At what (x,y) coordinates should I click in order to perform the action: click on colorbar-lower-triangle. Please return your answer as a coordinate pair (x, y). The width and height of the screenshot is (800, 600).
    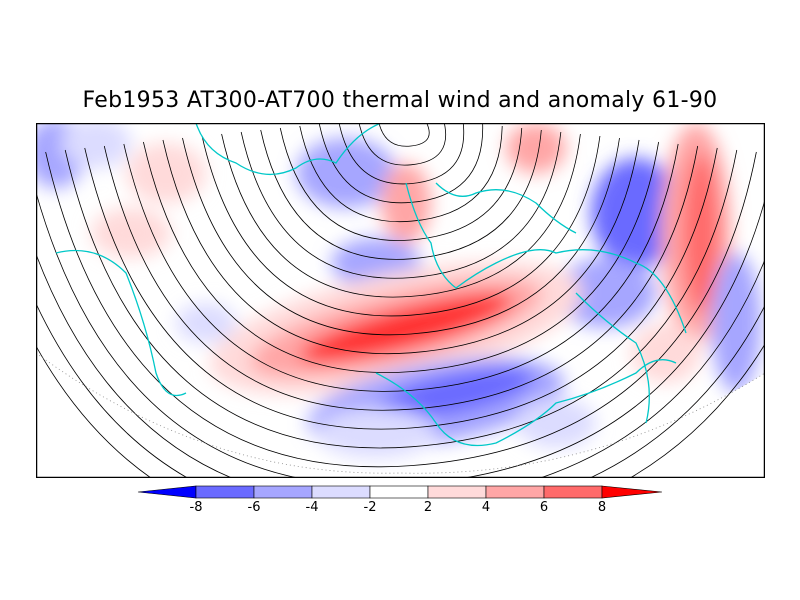
    Looking at the image, I should click on (167, 492).